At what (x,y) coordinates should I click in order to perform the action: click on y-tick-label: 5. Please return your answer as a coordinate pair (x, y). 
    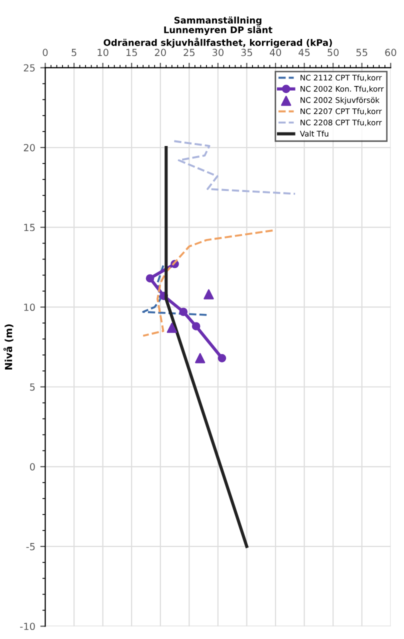
    Looking at the image, I should click on (32, 387).